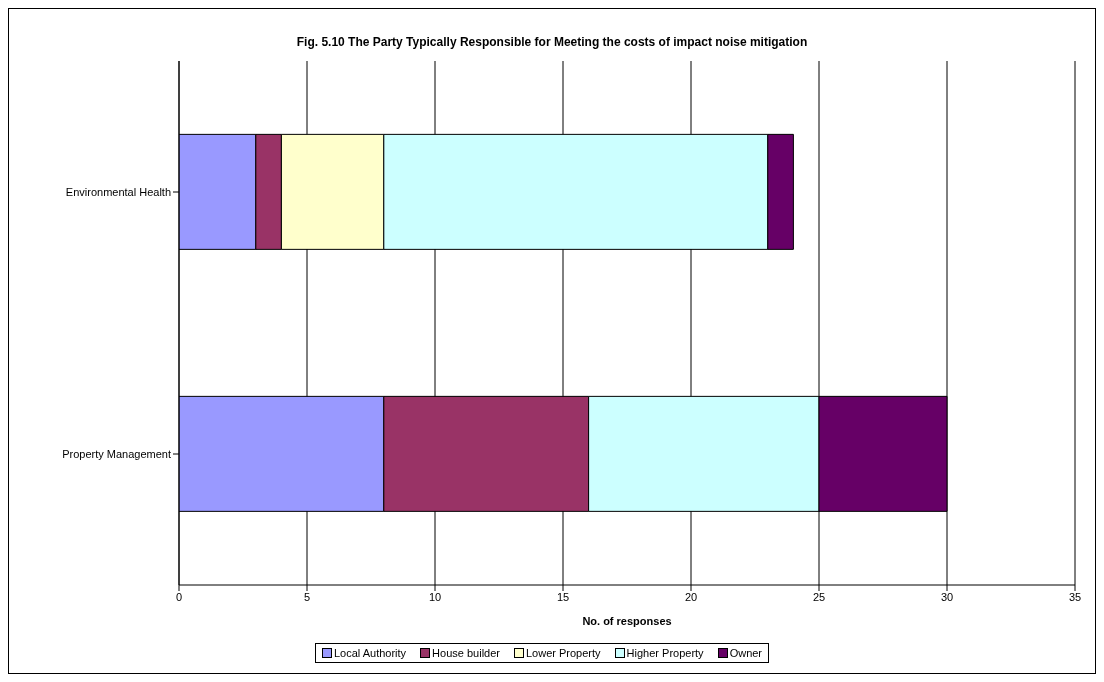  Describe the element at coordinates (563, 596) in the screenshot. I see `x-tick-label: 15` at that location.